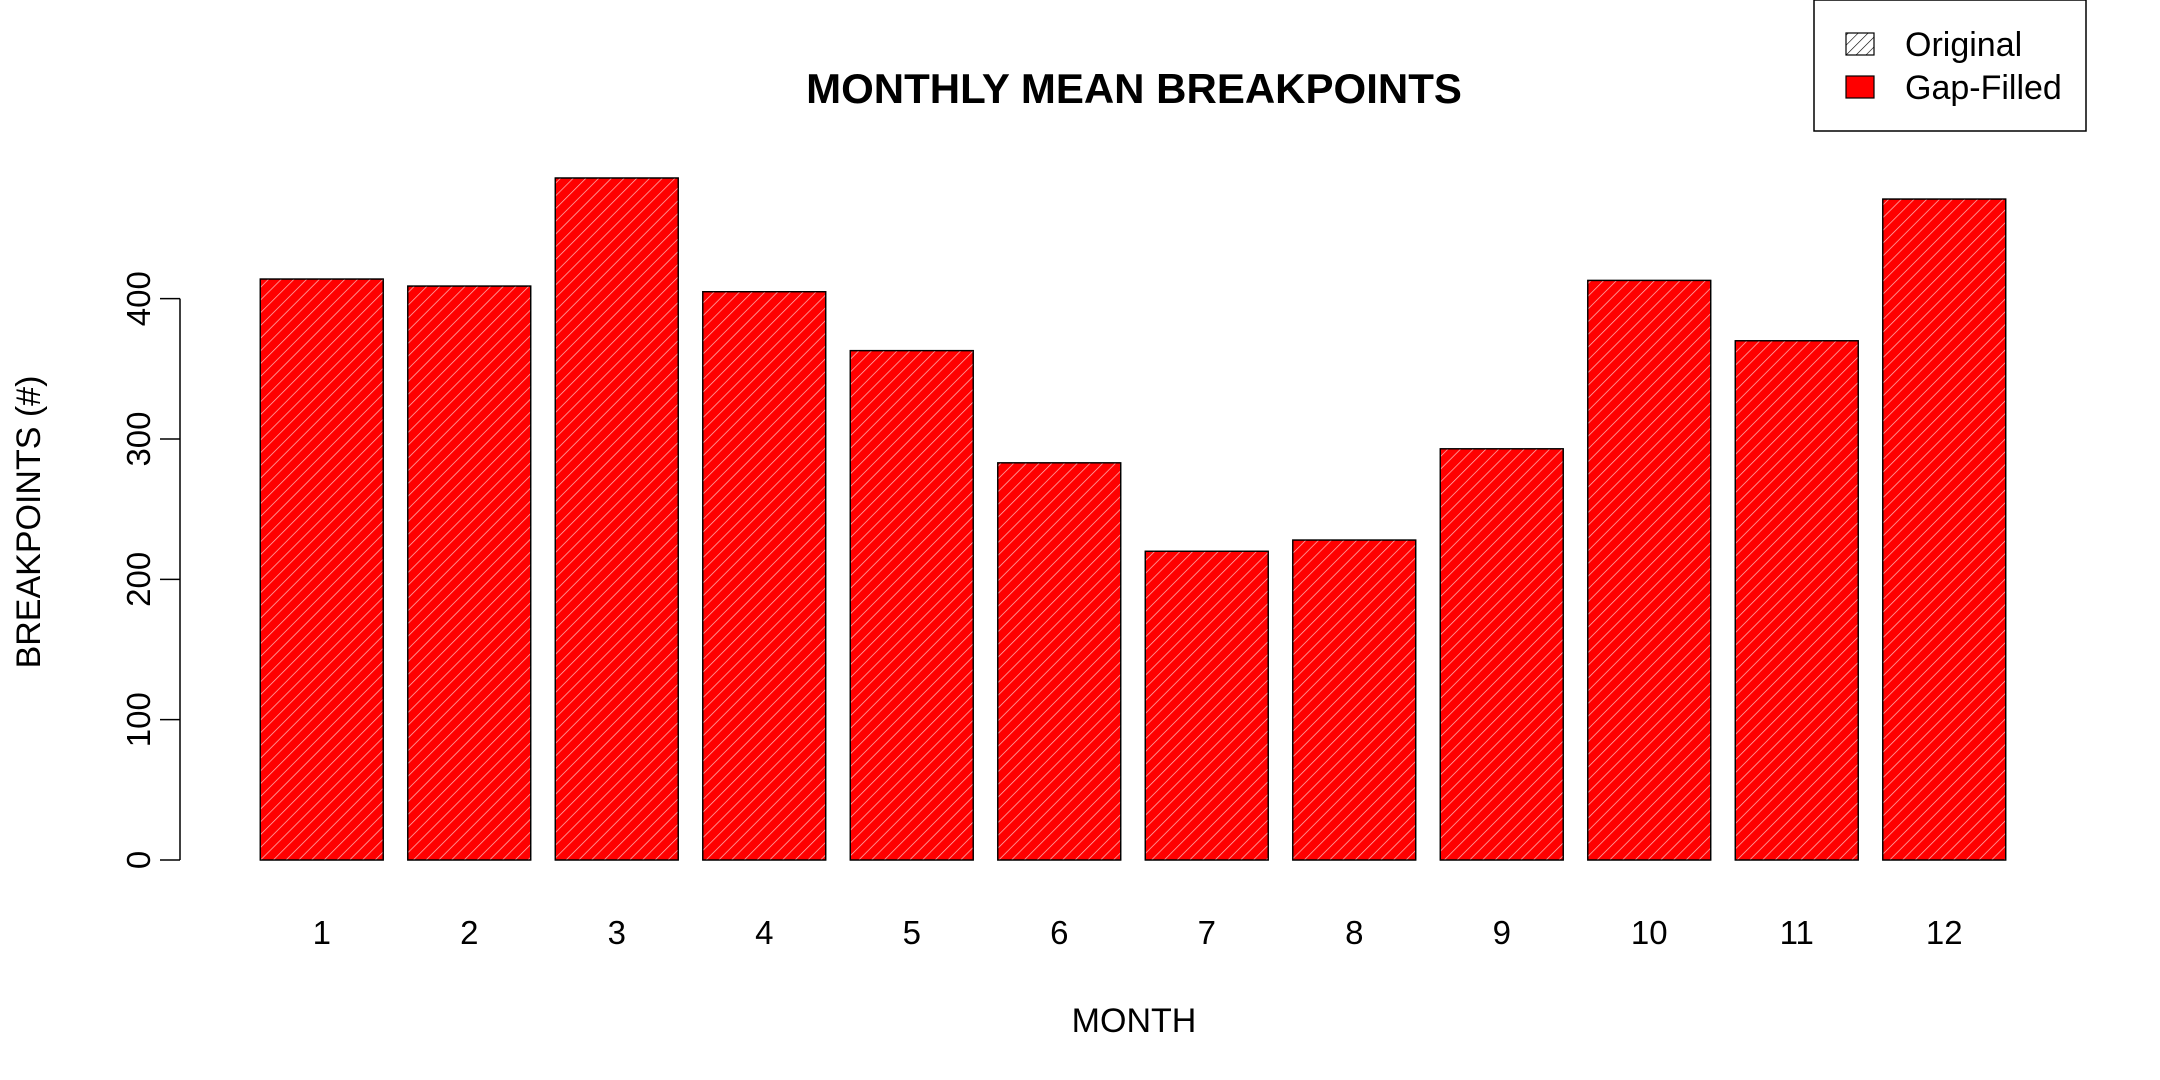 Image resolution: width=2160 pixels, height=1080 pixels. I want to click on legend-swatch-gap-filled, so click(1860, 87).